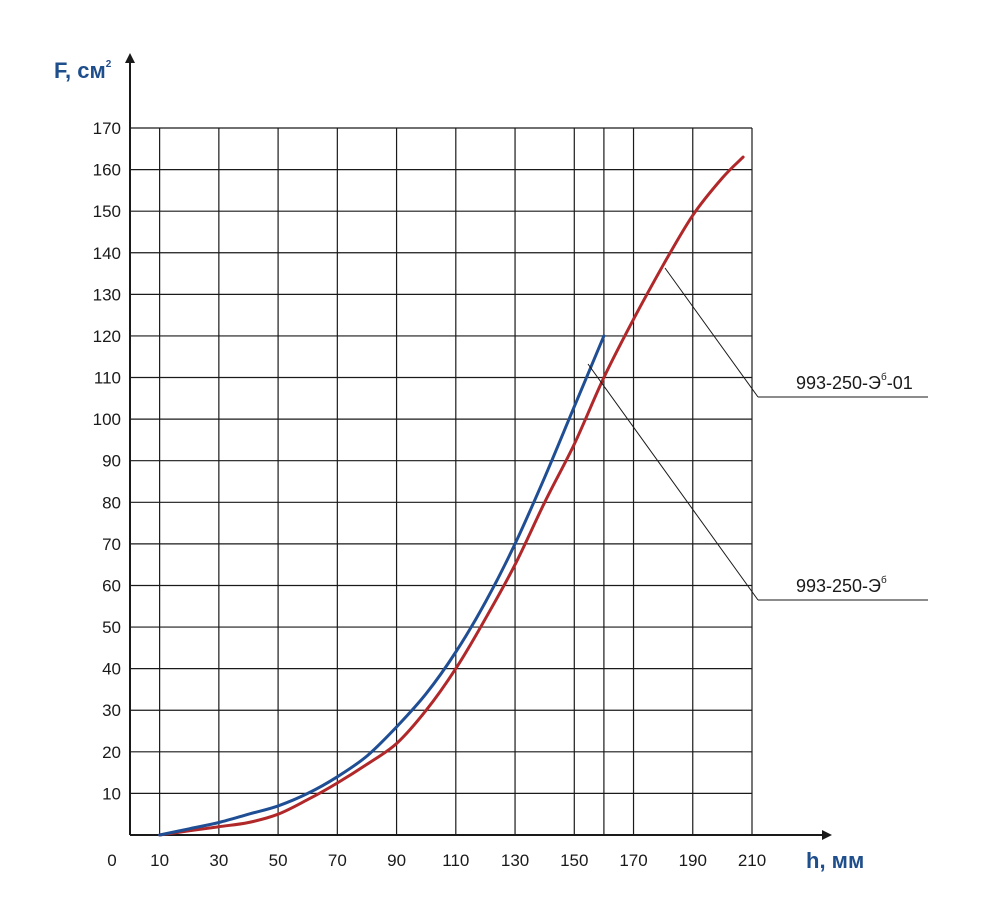 Image resolution: width=1000 pixels, height=914 pixels. What do you see at coordinates (396, 860) in the screenshot?
I see `x-tick-label: 90` at bounding box center [396, 860].